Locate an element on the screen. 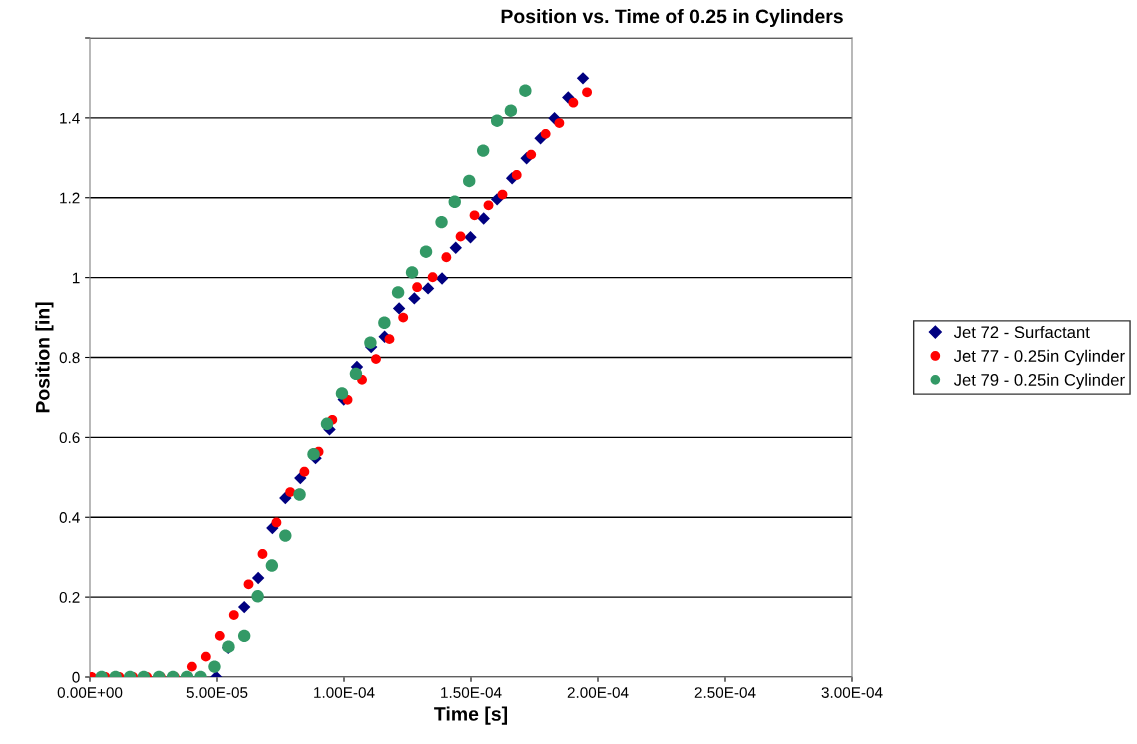  x-tick-label: 1.50E-04 is located at coordinates (471, 692).